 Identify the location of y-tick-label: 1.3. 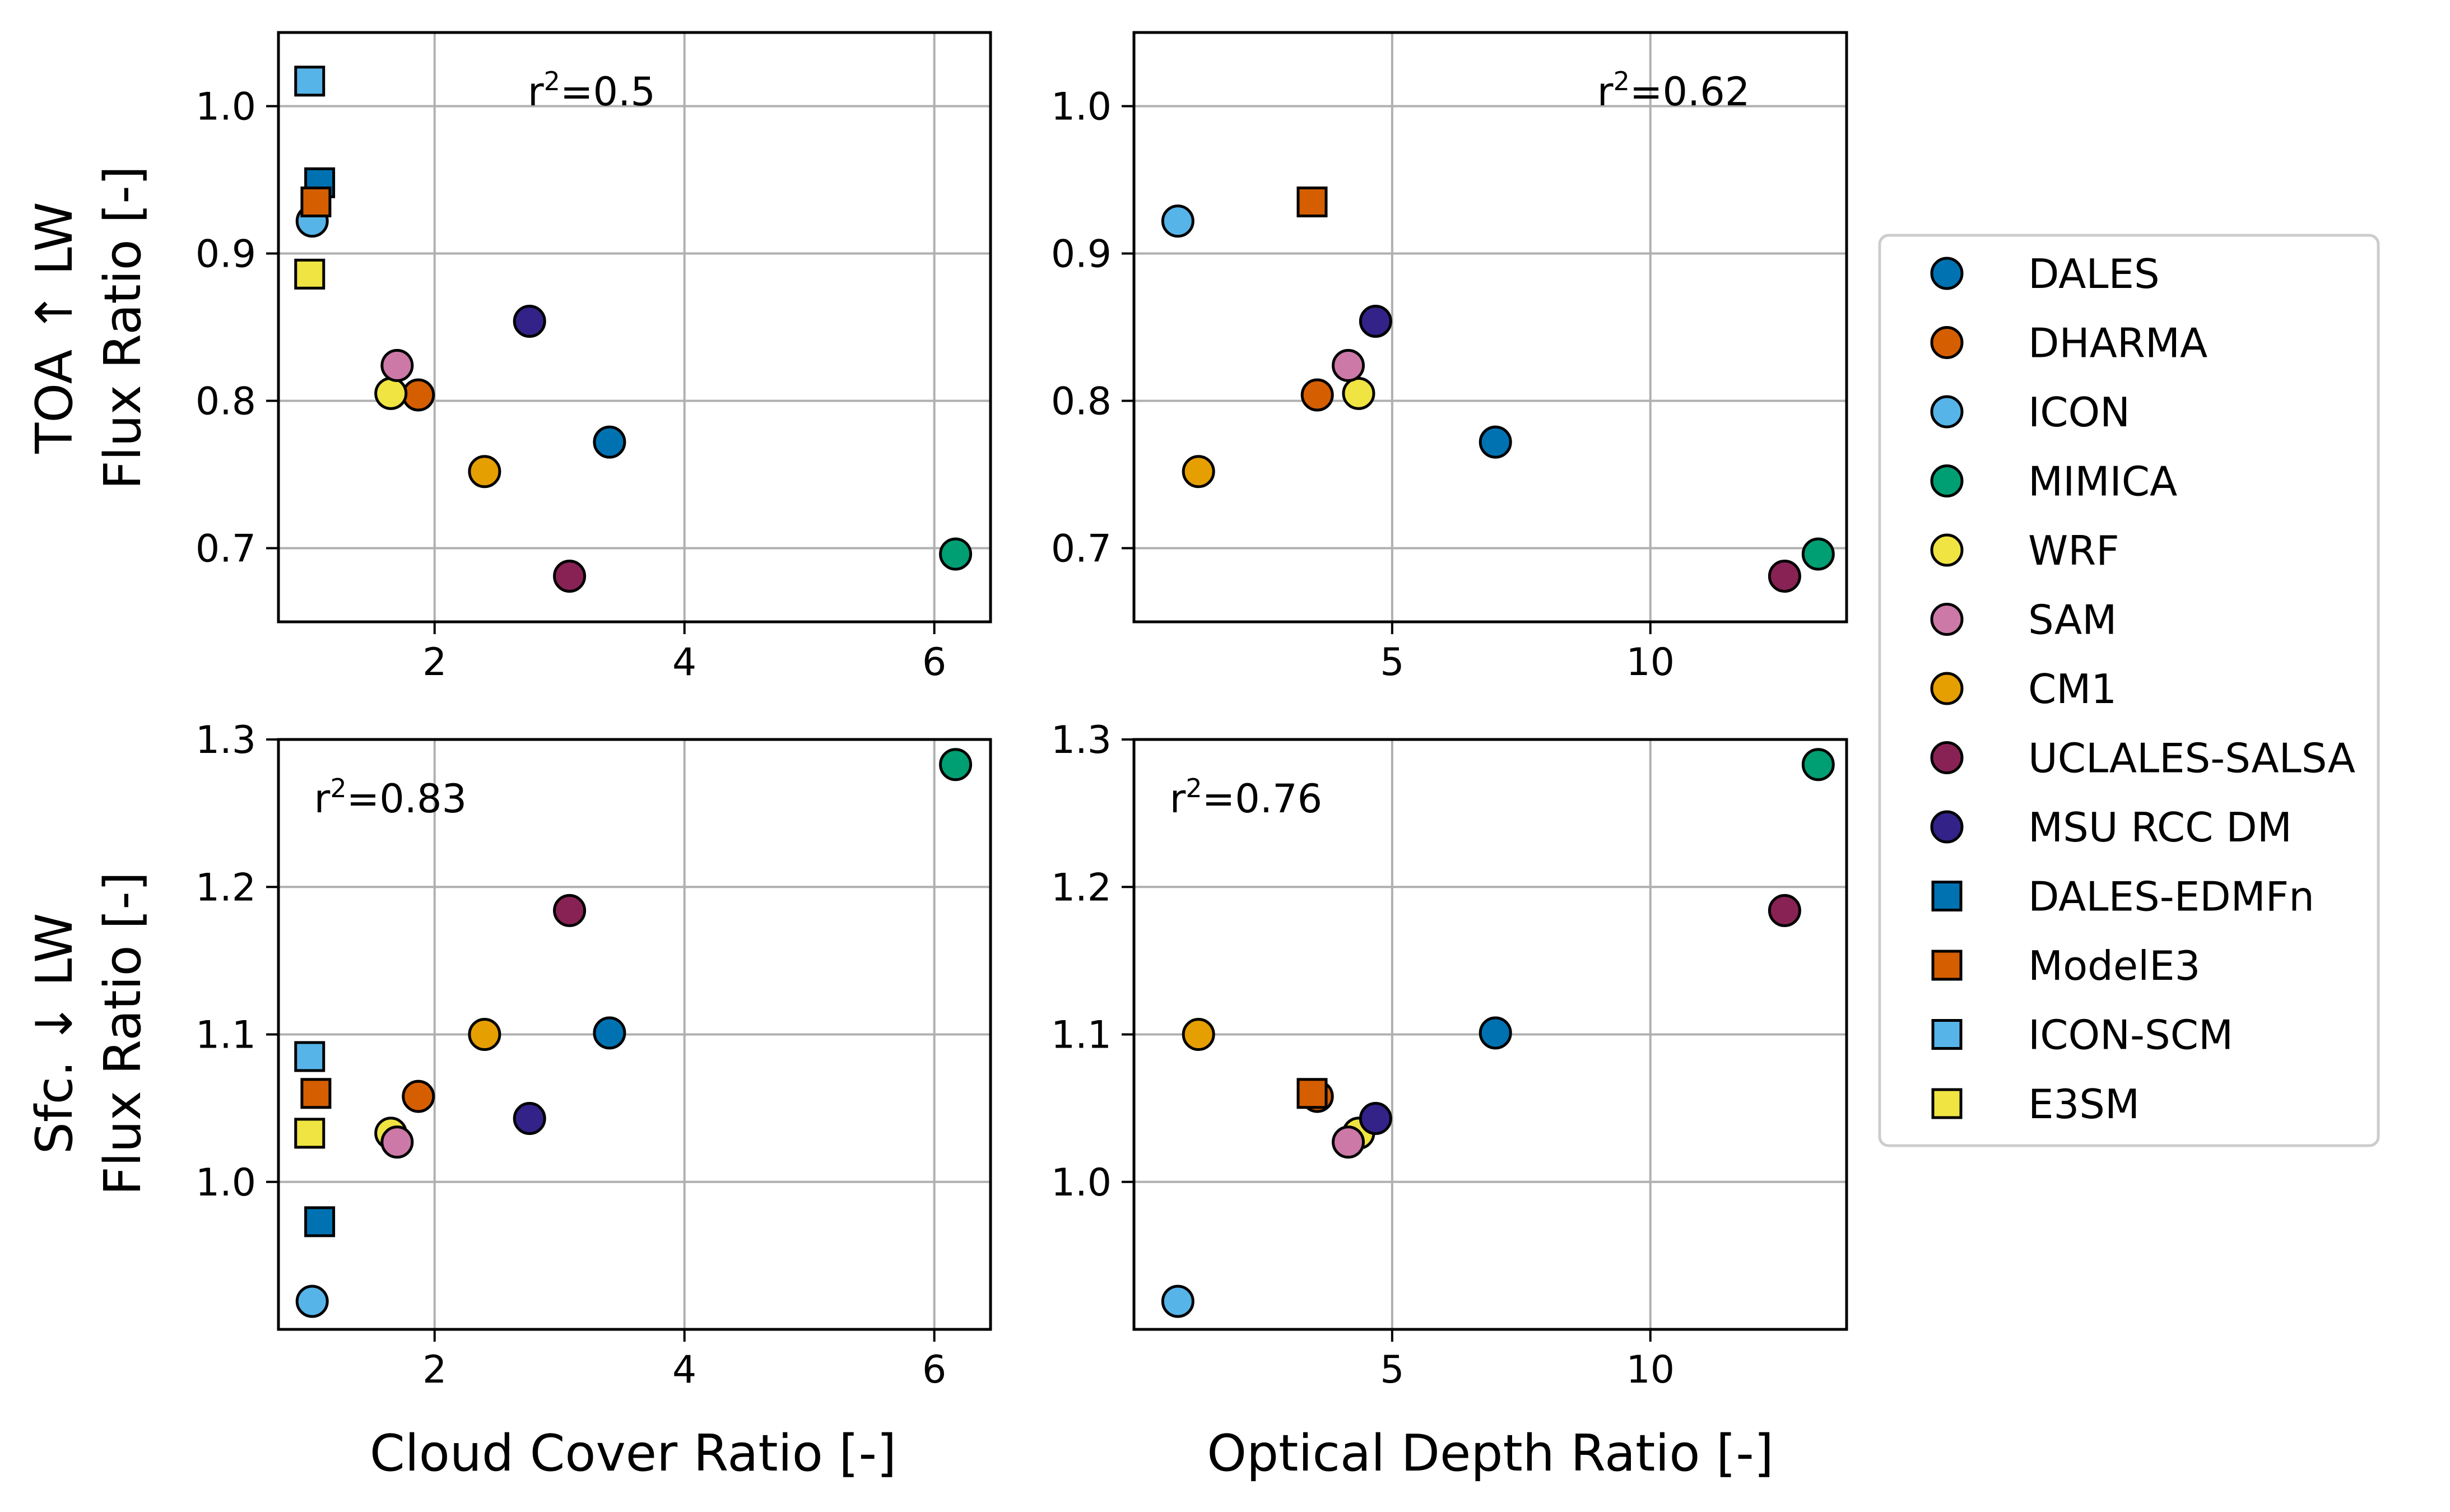
(226, 740).